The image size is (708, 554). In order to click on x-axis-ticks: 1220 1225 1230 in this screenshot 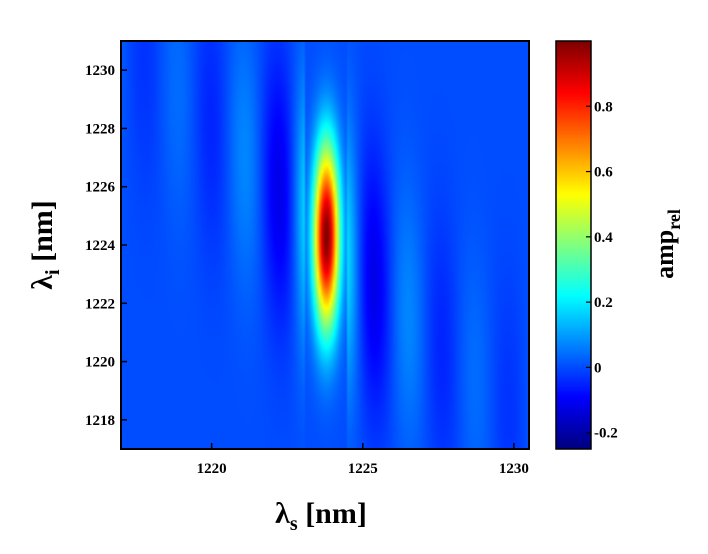, I will do `click(363, 460)`.